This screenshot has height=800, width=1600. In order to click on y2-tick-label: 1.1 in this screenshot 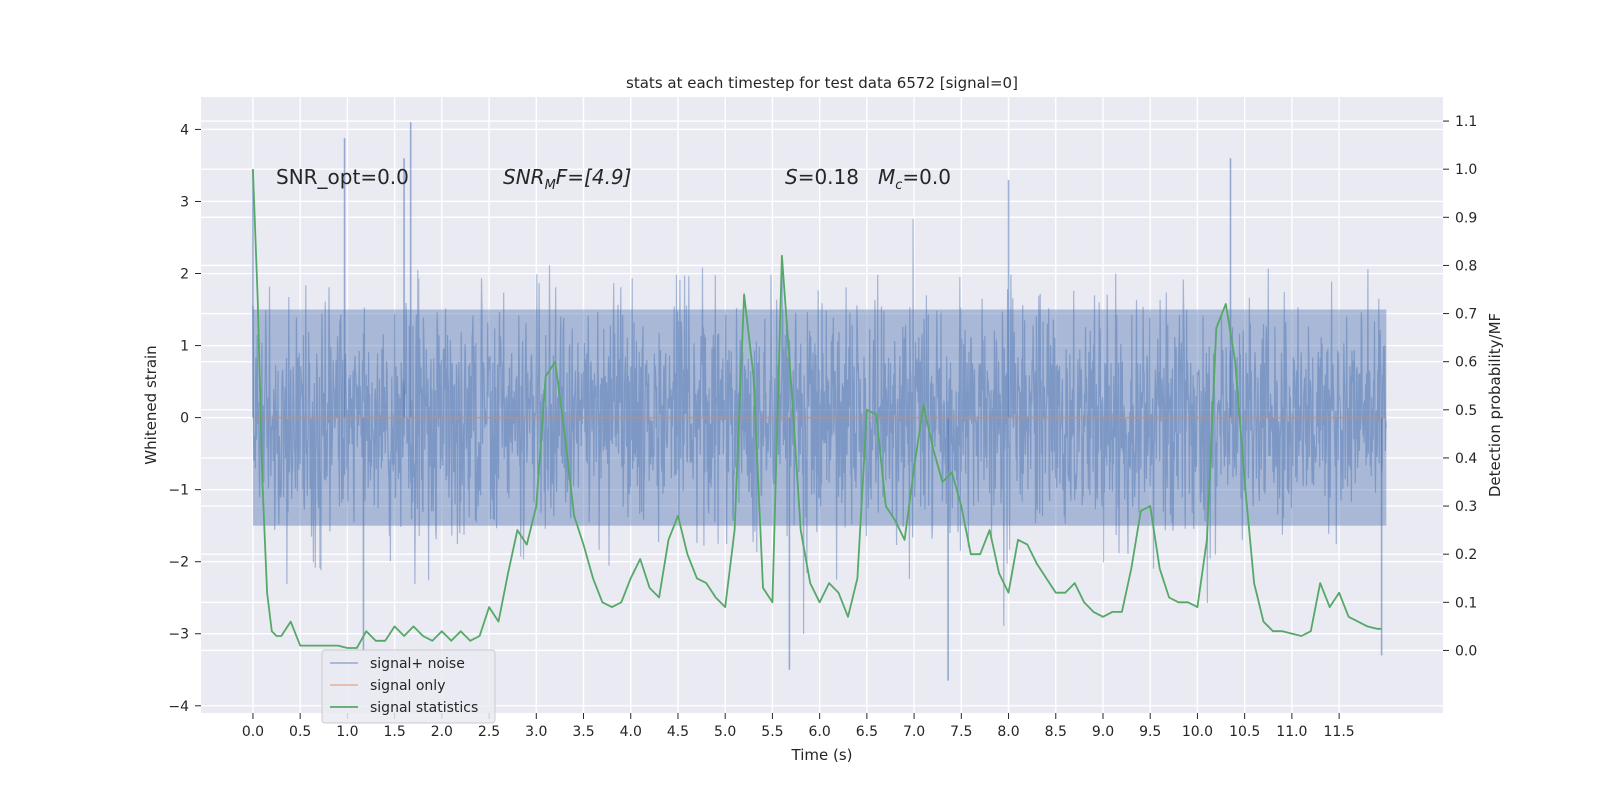, I will do `click(1466, 122)`.